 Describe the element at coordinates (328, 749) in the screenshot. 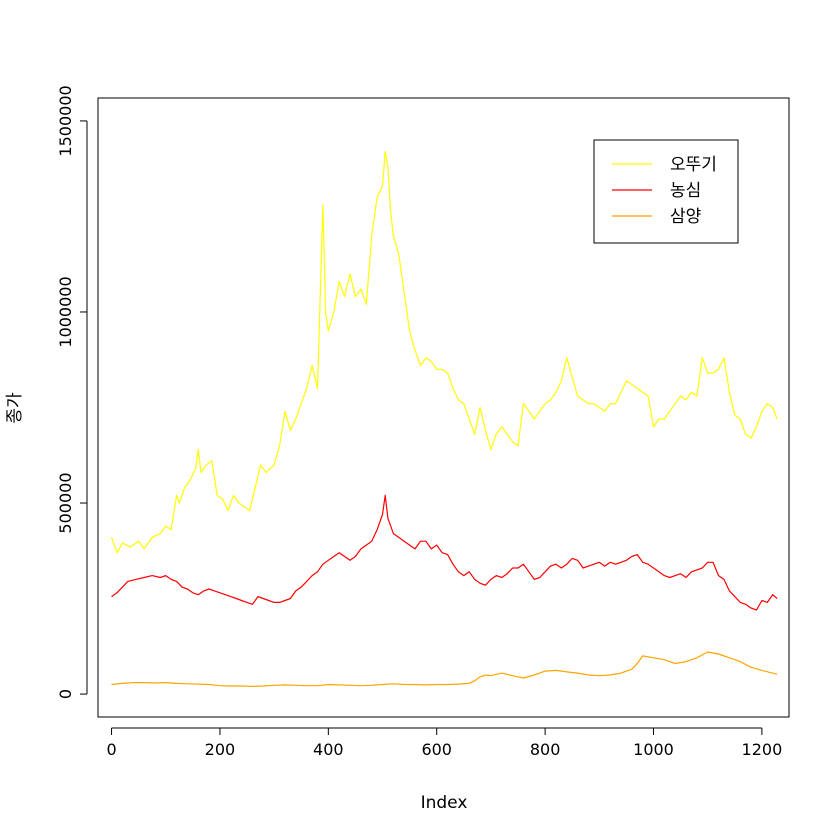

I see `x-tick-label: 400` at that location.